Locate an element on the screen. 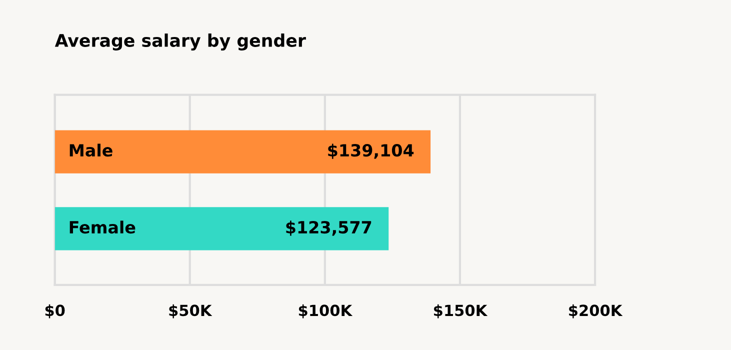 Image resolution: width=731 pixels, height=350 pixels. data-label: $123,577 is located at coordinates (329, 228).